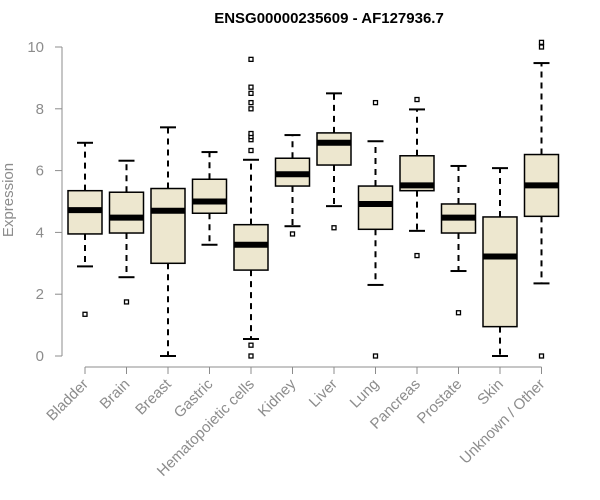 The width and height of the screenshot is (600, 500). Describe the element at coordinates (40, 294) in the screenshot. I see `y-tick-label: 2` at that location.